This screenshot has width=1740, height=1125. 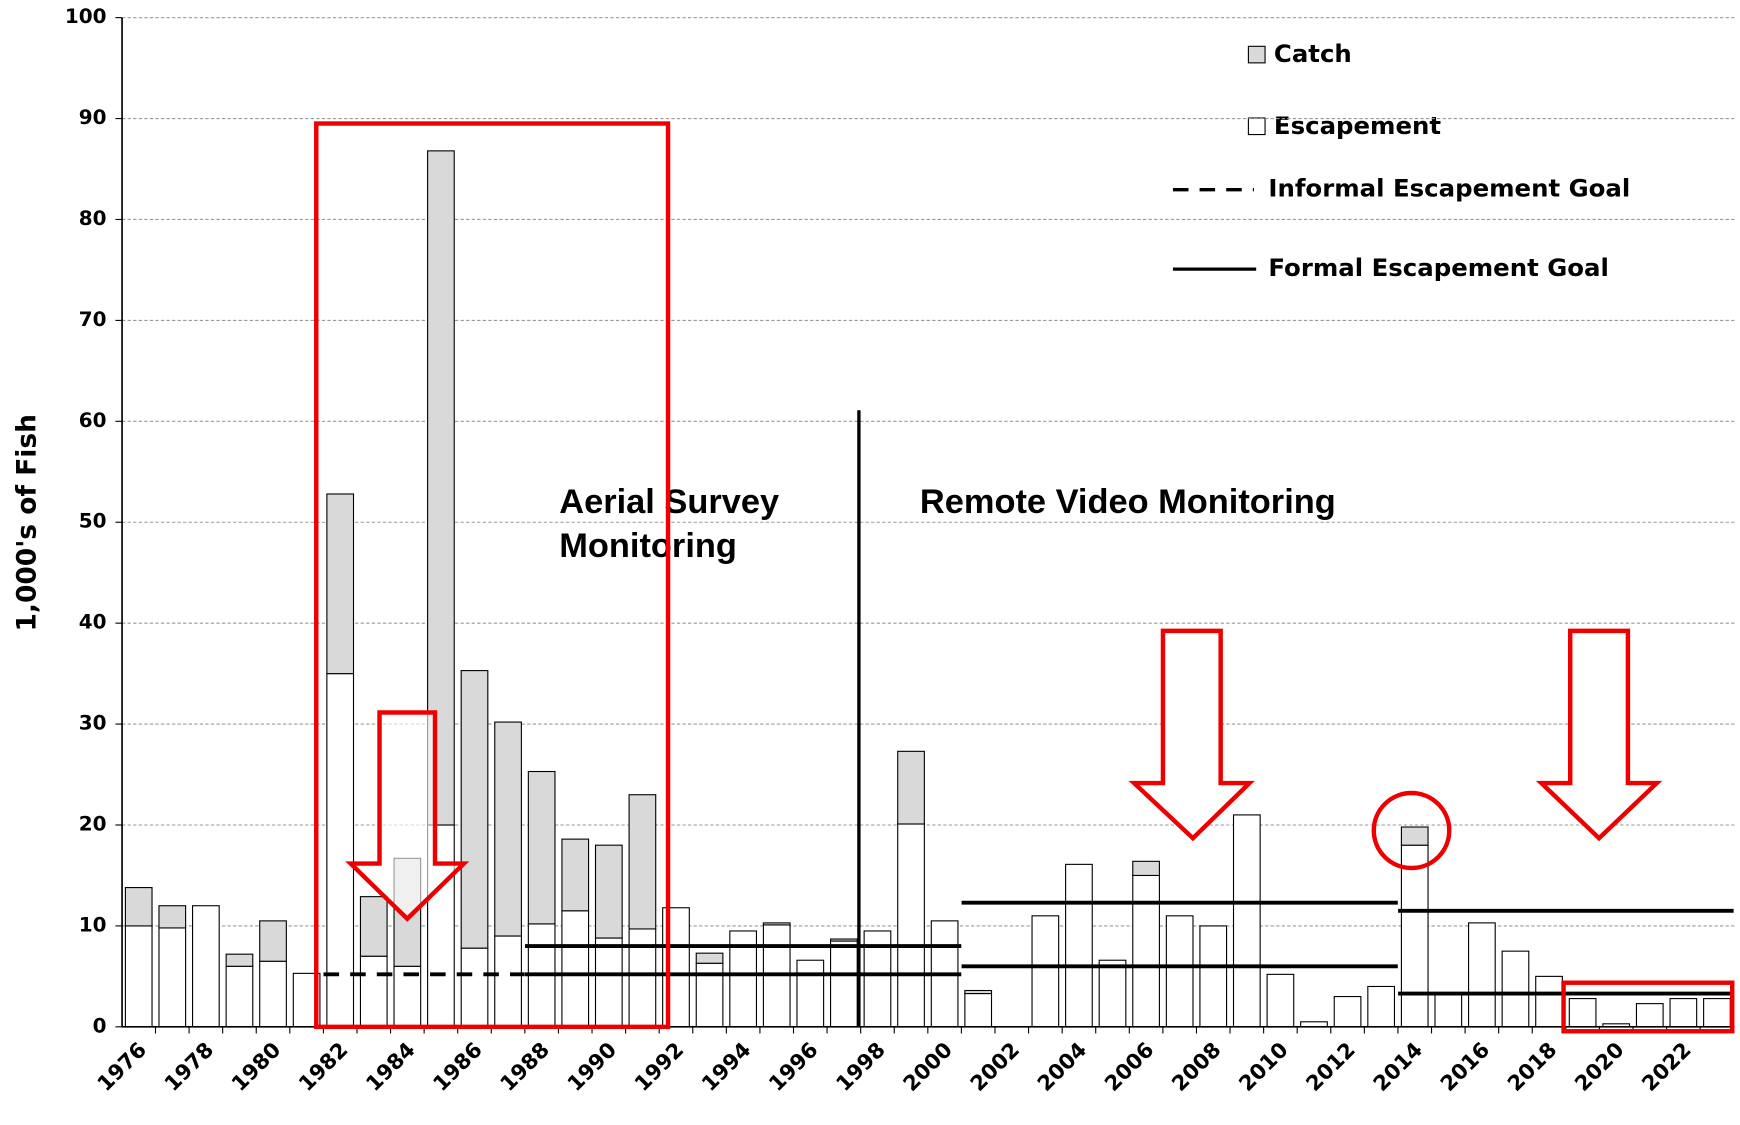 I want to click on legend-label: Informal Escapement Goal, so click(x=1449, y=188).